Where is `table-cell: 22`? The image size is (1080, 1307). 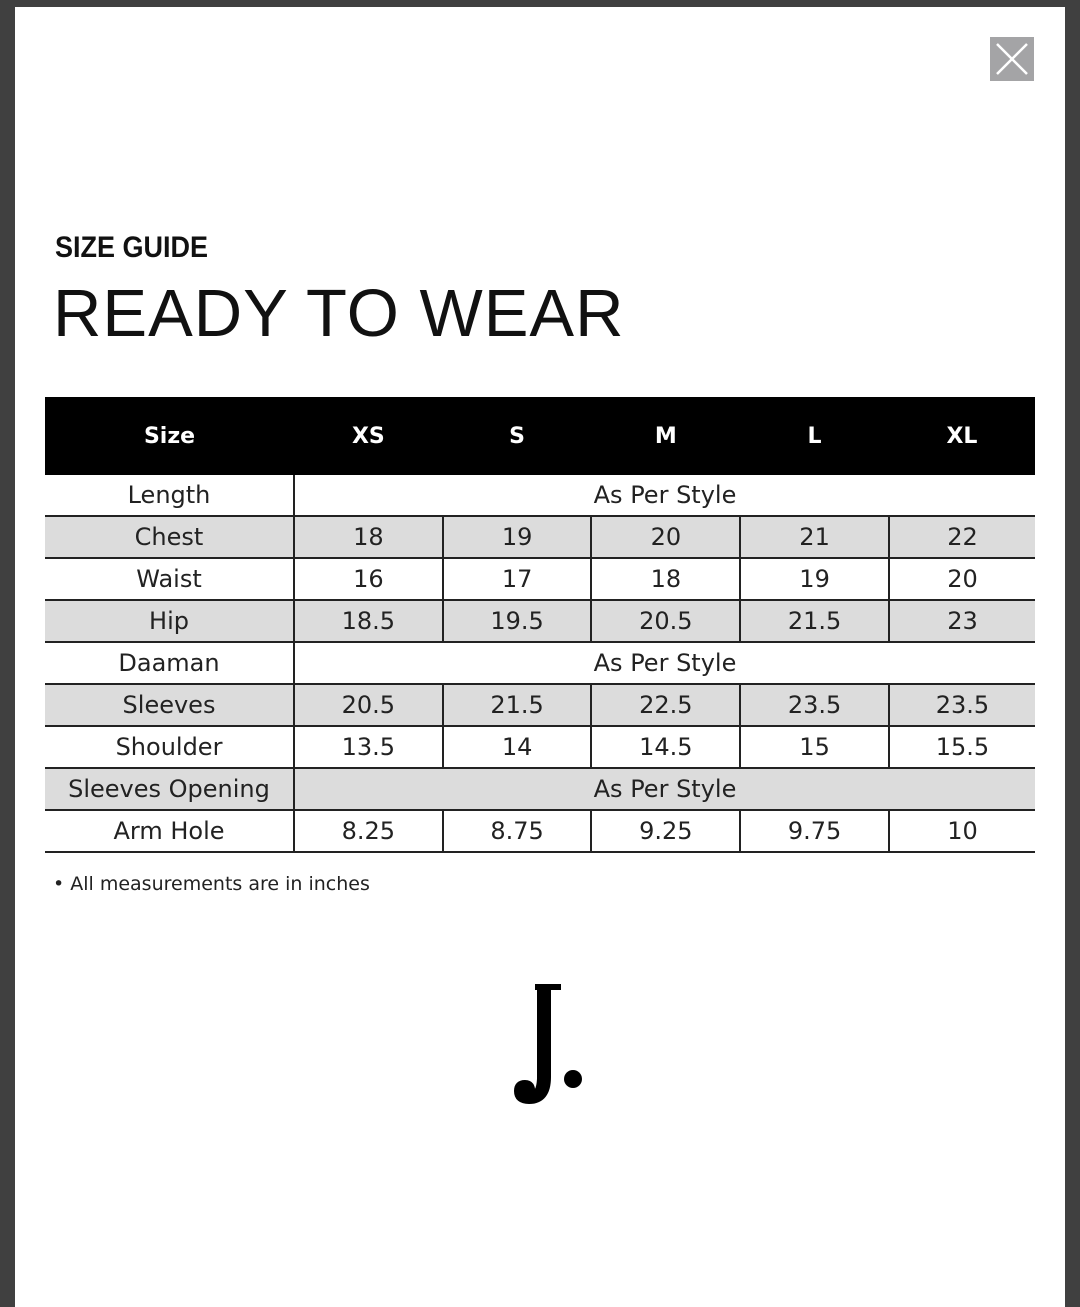
table-cell: 22 is located at coordinates (961, 537).